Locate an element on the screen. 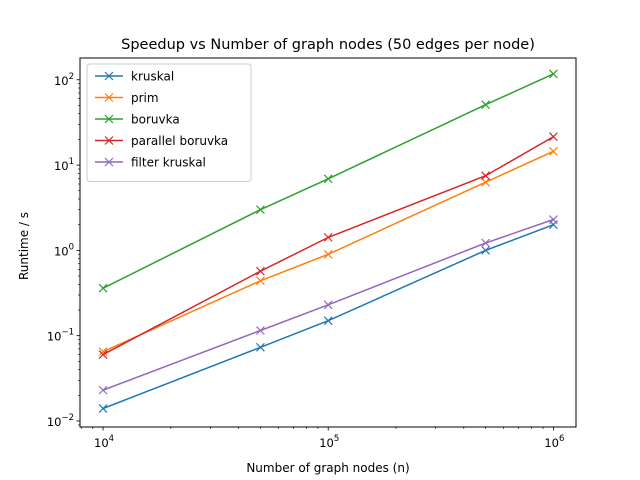  legend-marker-prim is located at coordinates (109, 97).